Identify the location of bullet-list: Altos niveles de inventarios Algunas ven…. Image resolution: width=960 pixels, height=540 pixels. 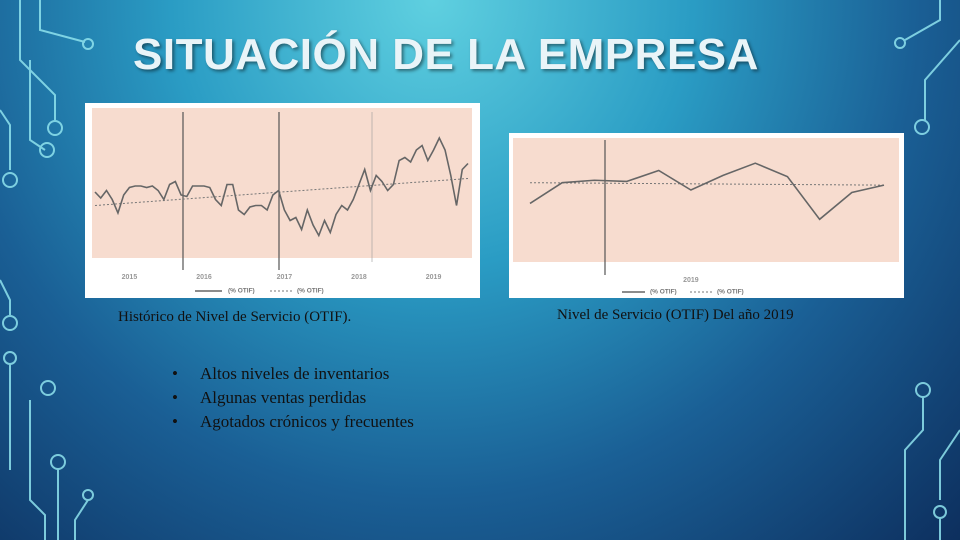
(293, 398).